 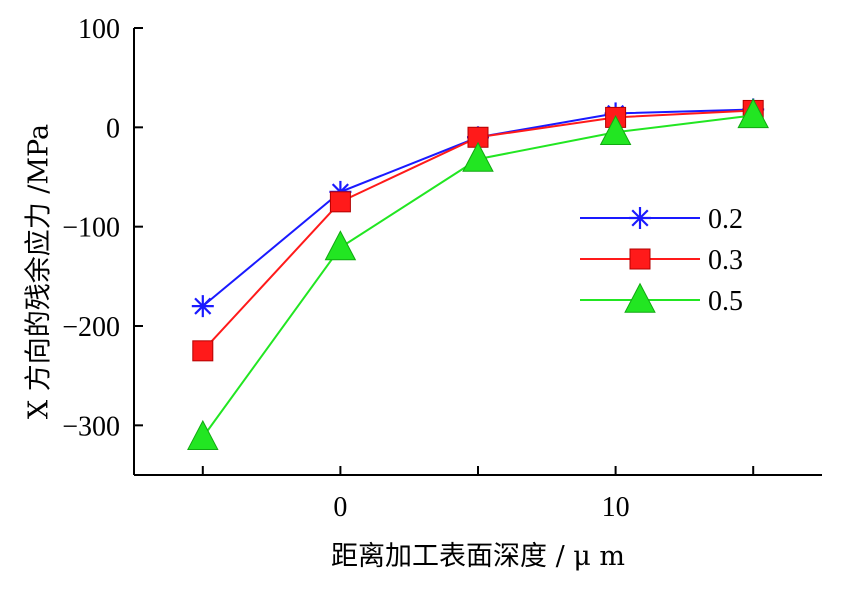 What do you see at coordinates (99, 29) in the screenshot?
I see `y-tick-label: 100` at bounding box center [99, 29].